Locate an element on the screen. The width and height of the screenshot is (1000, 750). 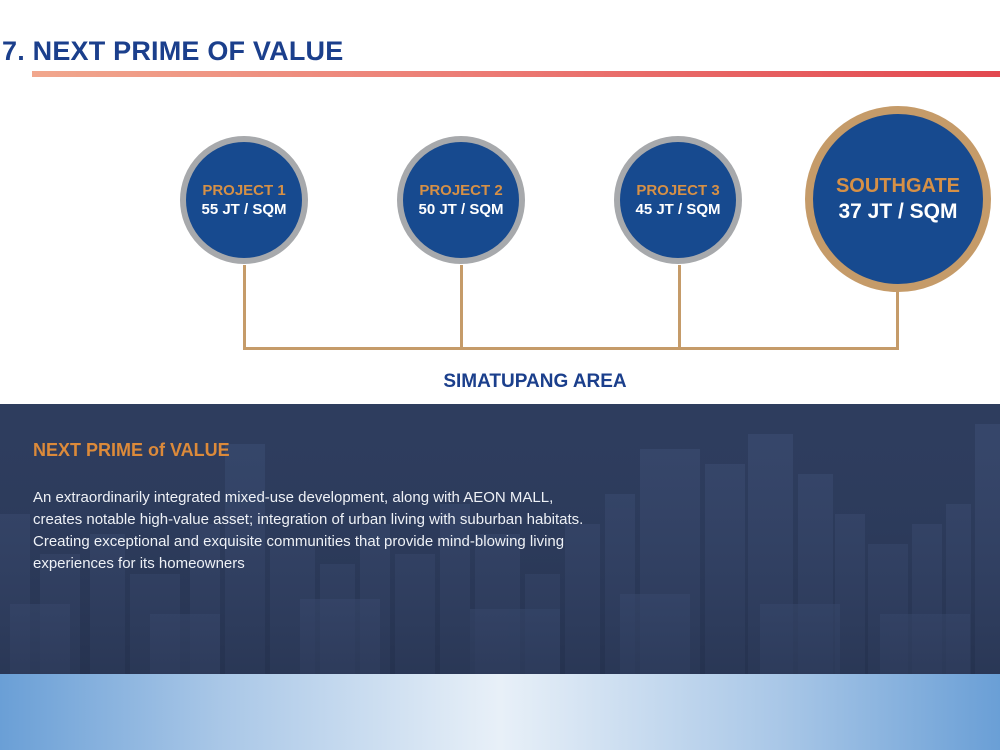
page-title: 7. NEXT PRIME OF VALUE is located at coordinates (173, 51).